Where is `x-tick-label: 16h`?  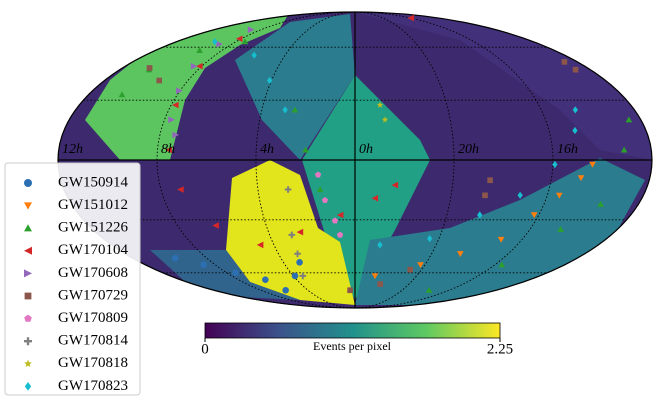
x-tick-label: 16h is located at coordinates (567, 149).